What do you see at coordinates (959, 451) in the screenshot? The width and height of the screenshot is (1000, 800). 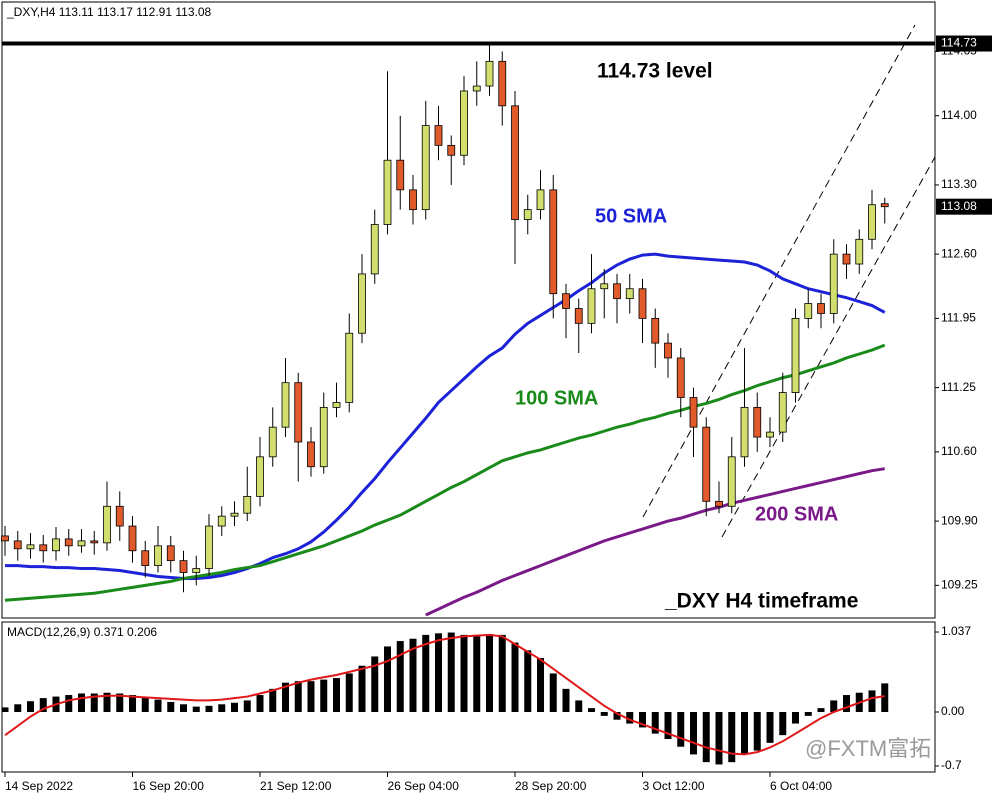 I see `y-tick-label: 110.60` at bounding box center [959, 451].